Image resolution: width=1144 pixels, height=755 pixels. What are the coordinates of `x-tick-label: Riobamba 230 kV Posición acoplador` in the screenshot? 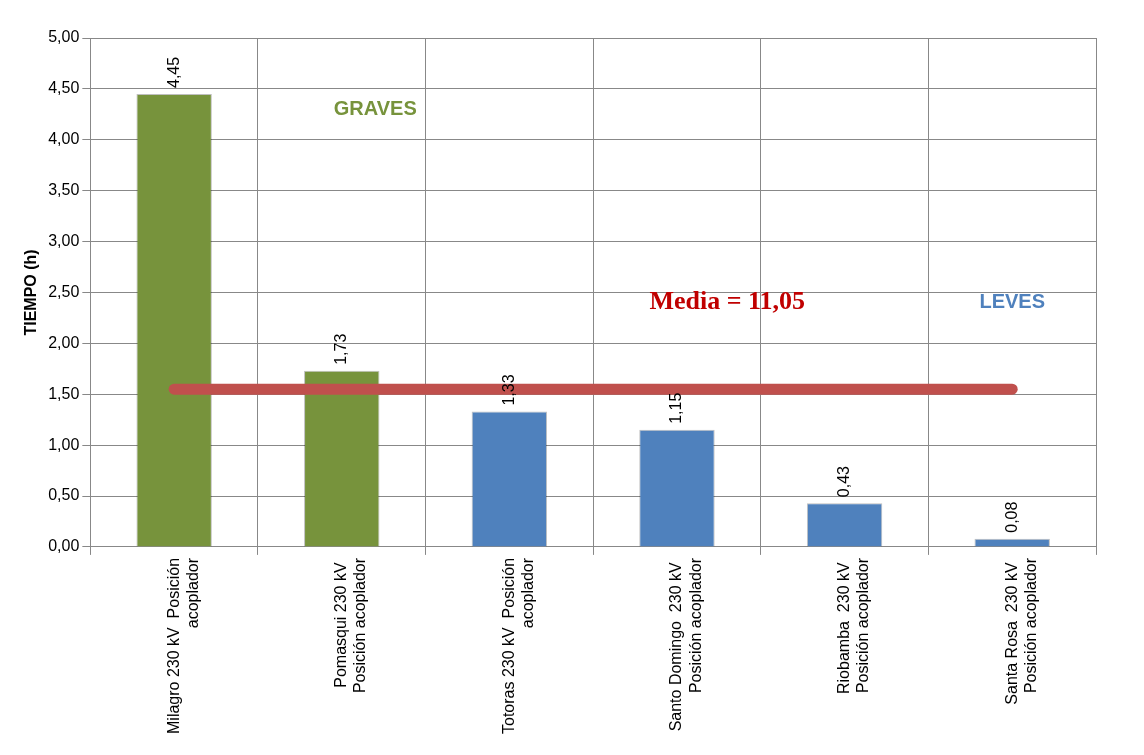 It's located at (853, 625).